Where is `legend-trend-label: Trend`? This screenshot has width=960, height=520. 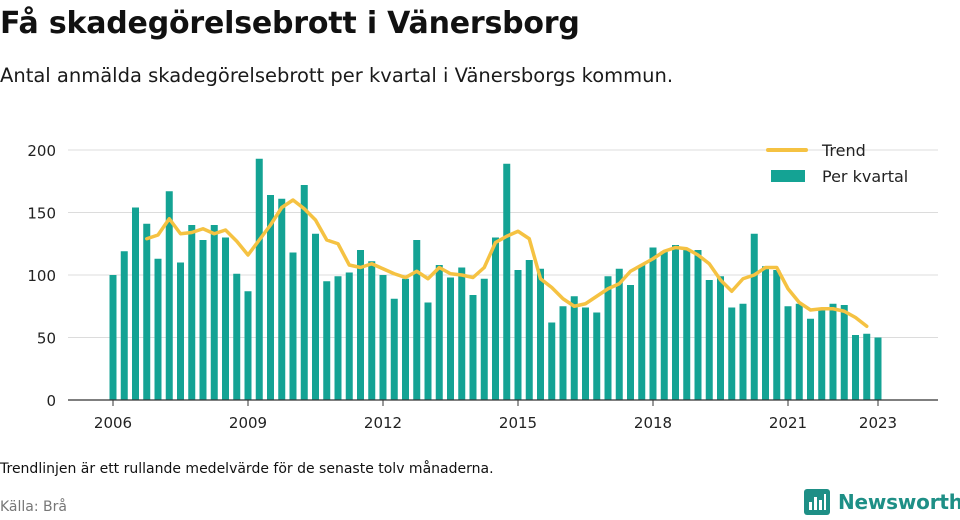
legend-trend-label: Trend is located at coordinates (843, 150).